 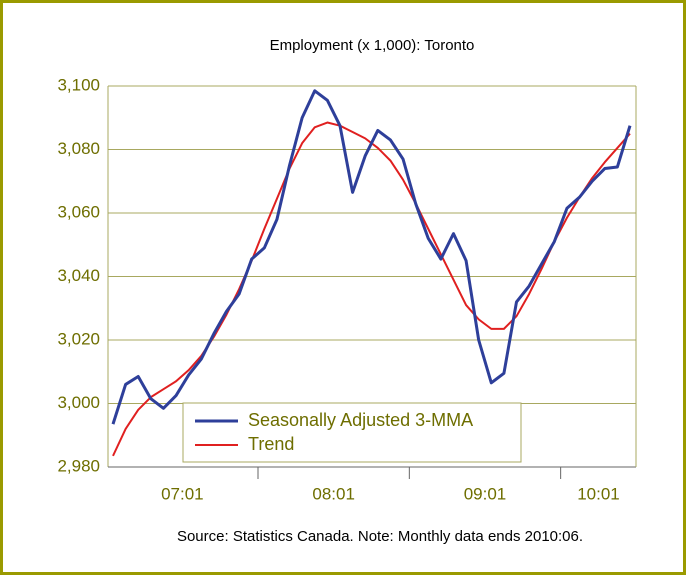 What do you see at coordinates (485, 493) in the screenshot?
I see `x-tick-label: 09:01` at bounding box center [485, 493].